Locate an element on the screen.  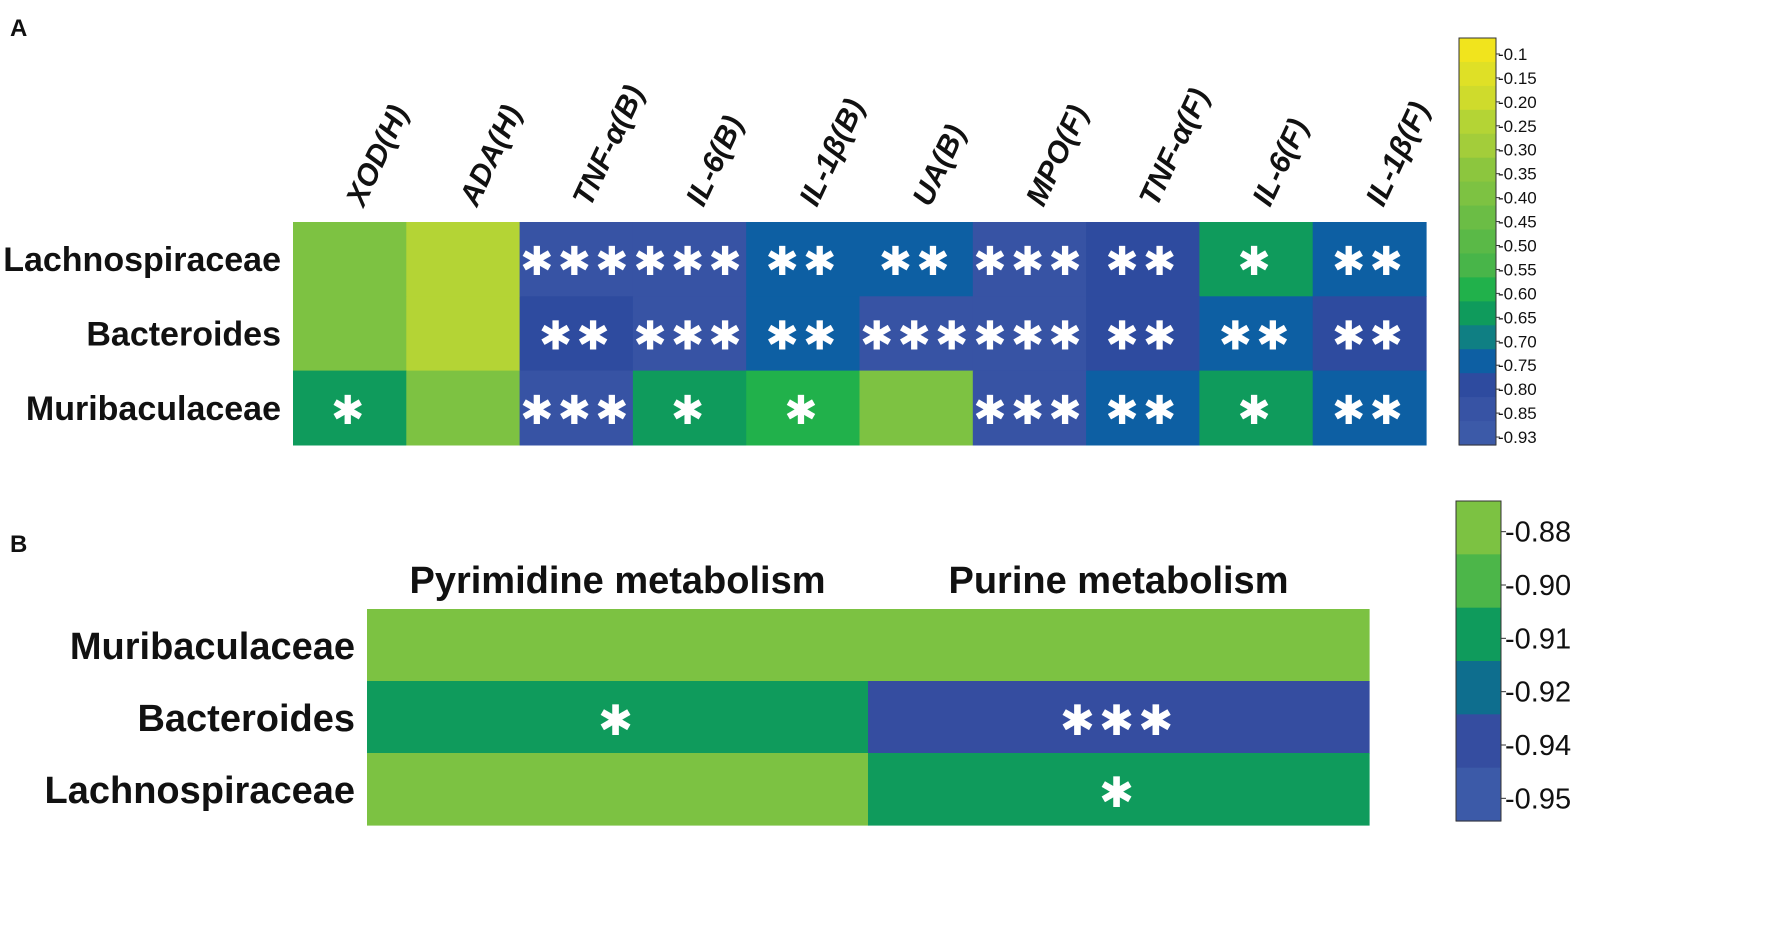
colorbar-a-tick-label: -0.45 is located at coordinates (1517, 222).